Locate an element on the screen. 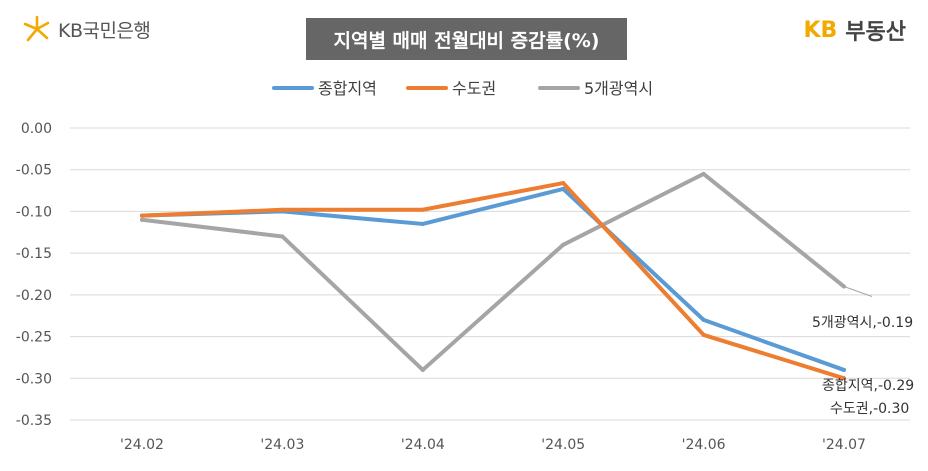 This screenshot has width=928, height=471. legend-label: 종합지역 is located at coordinates (347, 88).